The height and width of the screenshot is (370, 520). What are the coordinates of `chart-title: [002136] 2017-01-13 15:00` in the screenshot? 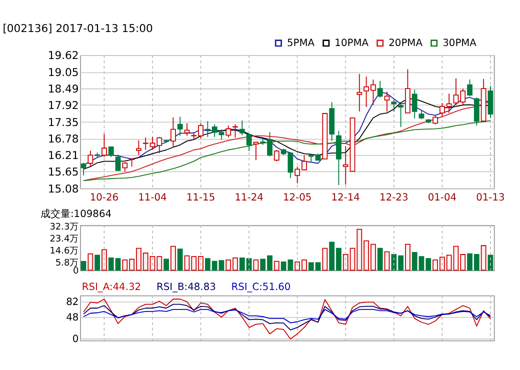 It's located at (77, 28).